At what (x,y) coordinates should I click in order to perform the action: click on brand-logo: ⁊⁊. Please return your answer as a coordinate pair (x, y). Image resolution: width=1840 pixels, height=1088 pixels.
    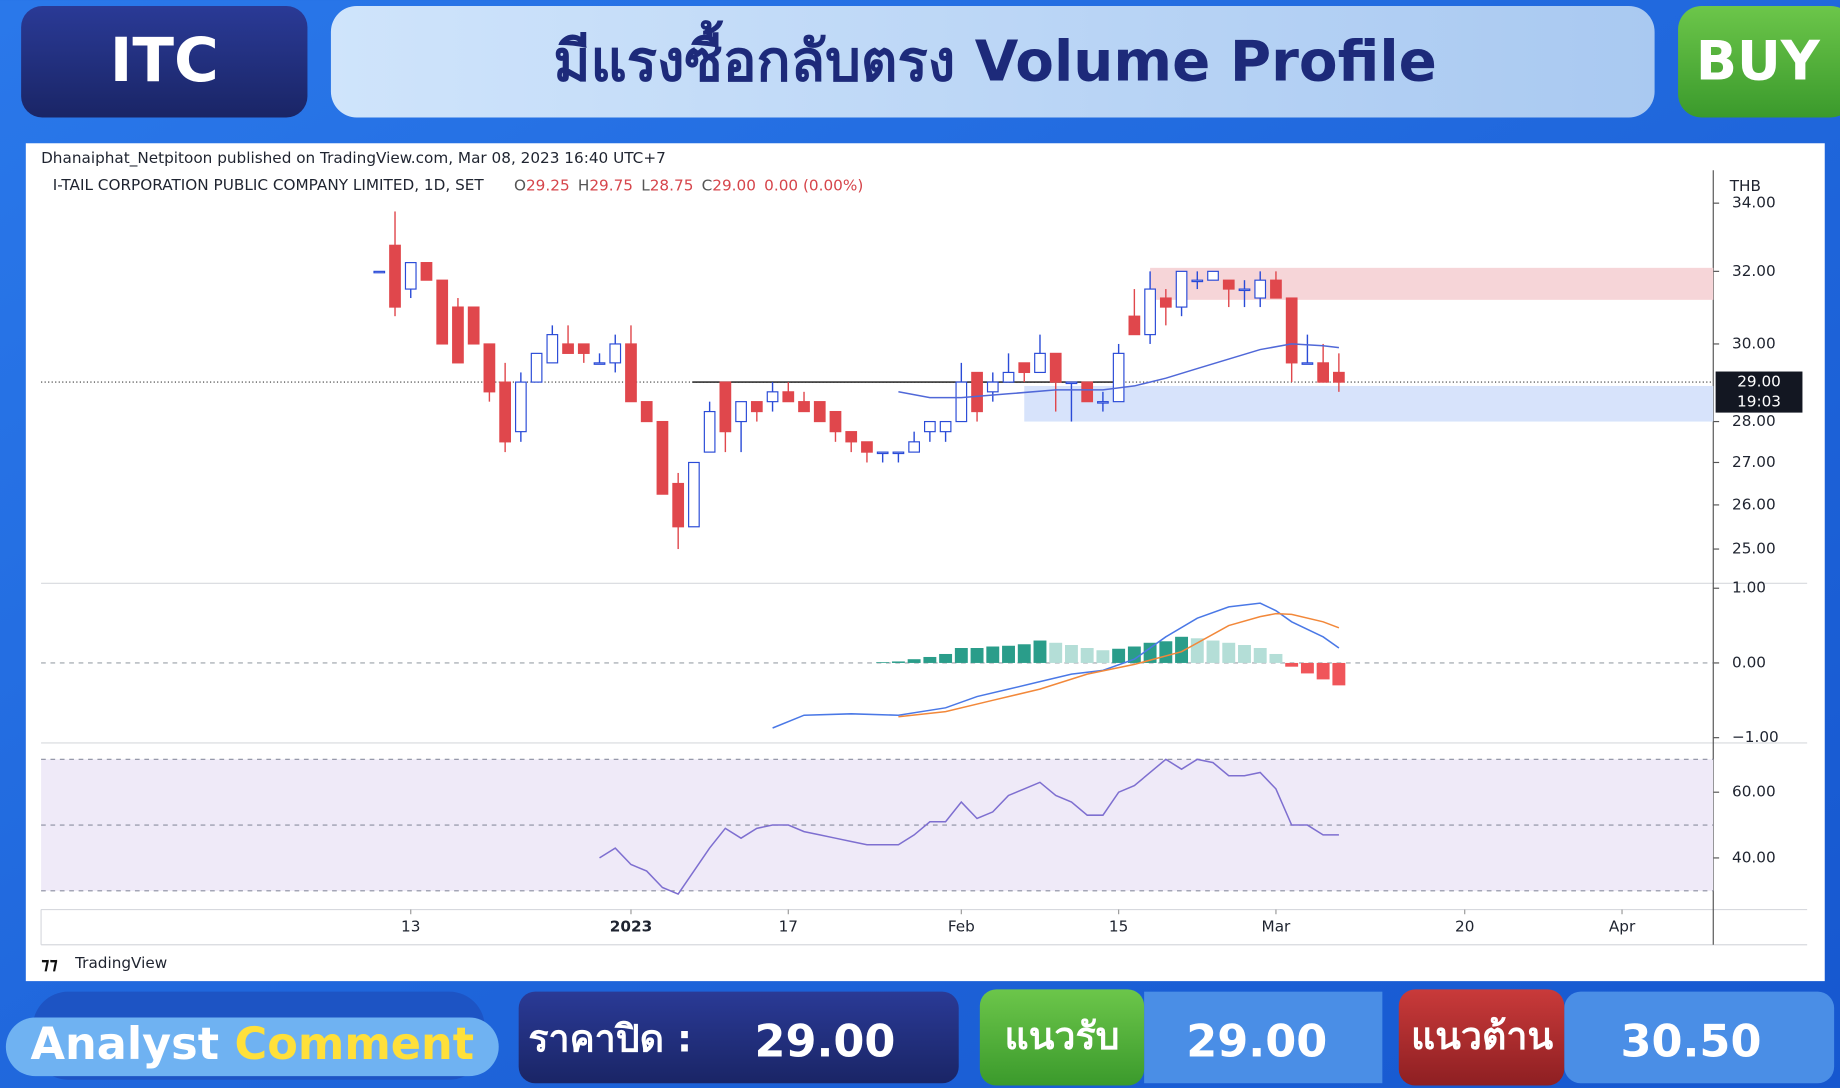
    Looking at the image, I should click on (49, 963).